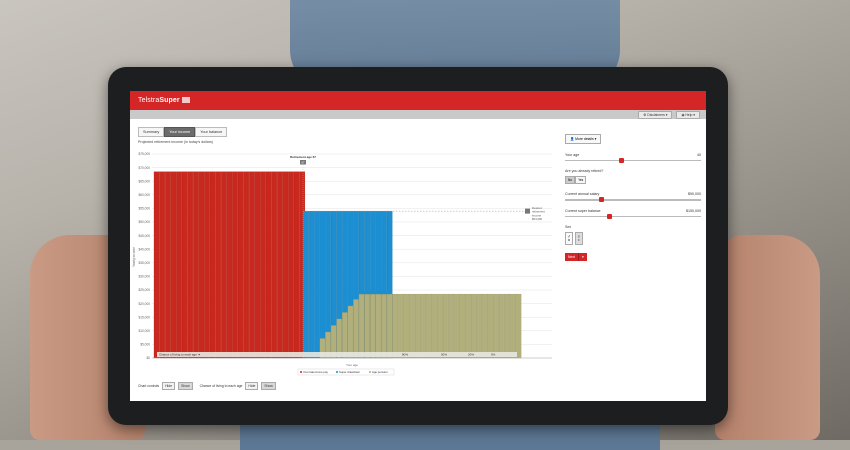 The width and height of the screenshot is (850, 450). I want to click on y-tick-label: $30,000, so click(144, 277).